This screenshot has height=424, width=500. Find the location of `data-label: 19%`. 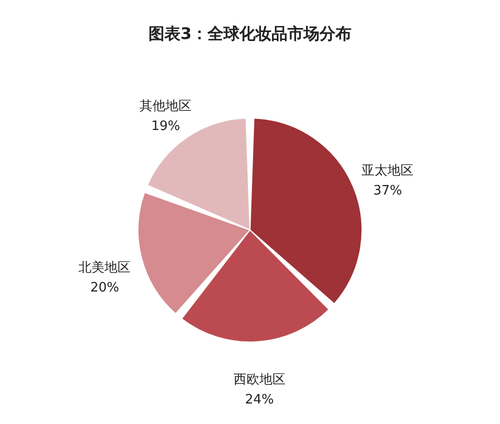

data-label: 19% is located at coordinates (165, 126).